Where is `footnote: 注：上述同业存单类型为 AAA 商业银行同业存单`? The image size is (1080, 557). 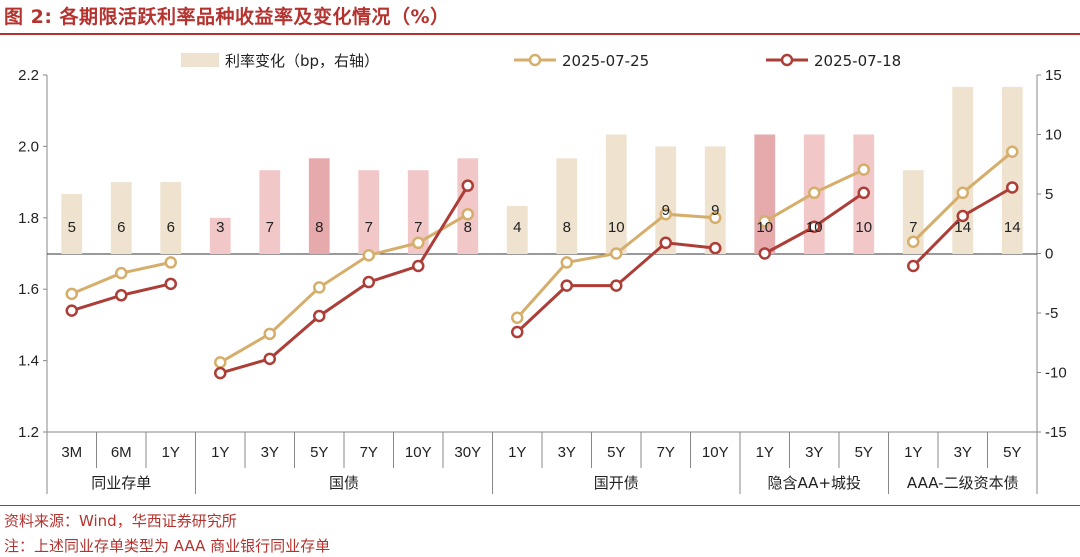 footnote: 注：上述同业存单类型为 AAA 商业银行同业存单 is located at coordinates (167, 546).